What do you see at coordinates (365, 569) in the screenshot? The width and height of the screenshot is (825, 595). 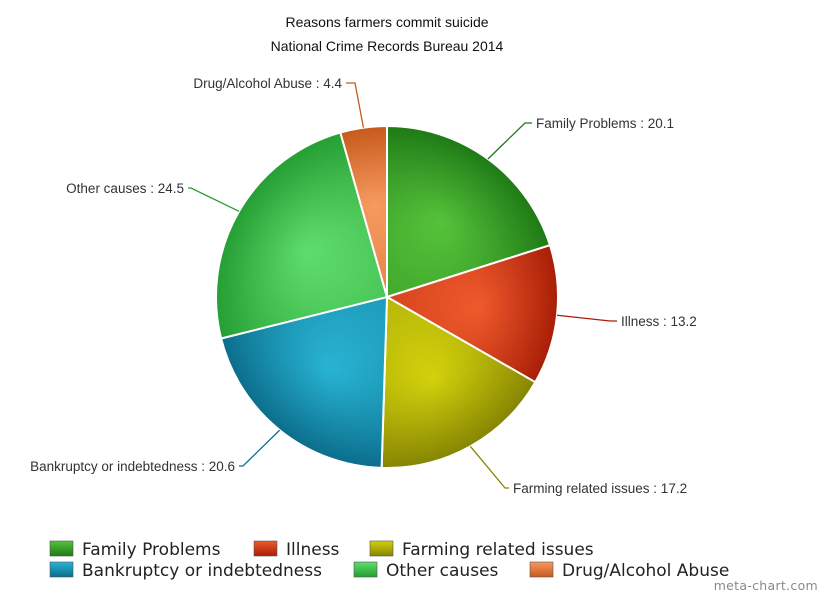 I see `legend-swatch-other-causes` at bounding box center [365, 569].